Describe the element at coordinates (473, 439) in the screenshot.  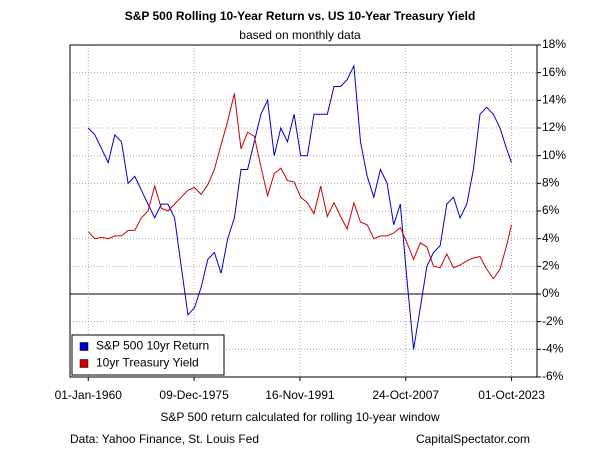
I see `credit: CapitalSpectator.com` at that location.